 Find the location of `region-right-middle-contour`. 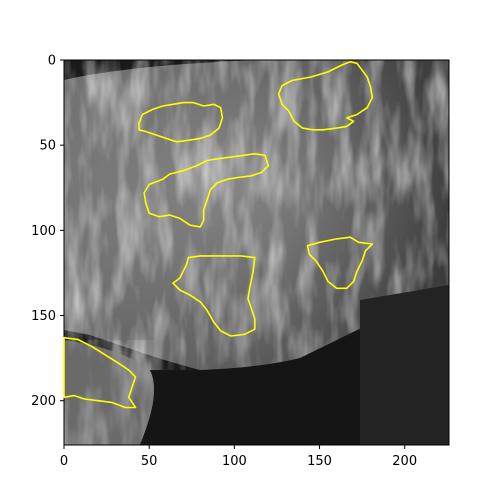

region-right-middle-contour is located at coordinates (340, 263).